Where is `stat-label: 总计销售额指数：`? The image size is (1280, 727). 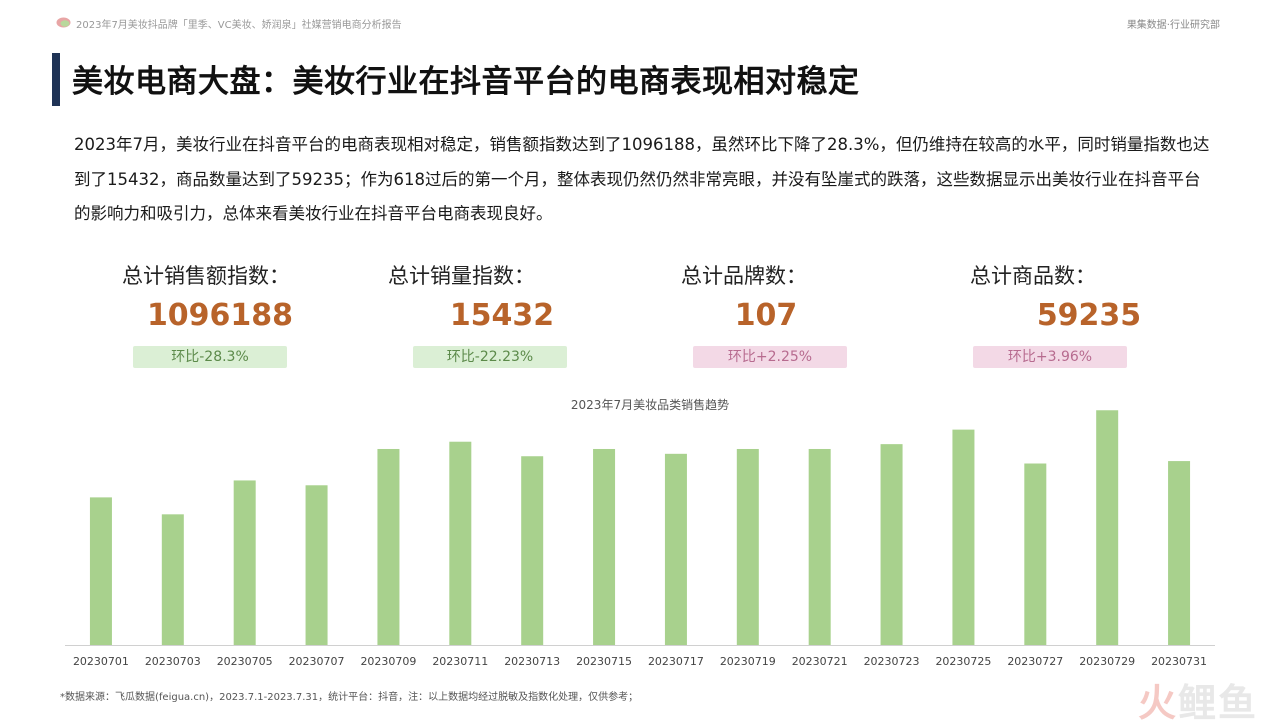
stat-label: 总计销售额指数： is located at coordinates (206, 276).